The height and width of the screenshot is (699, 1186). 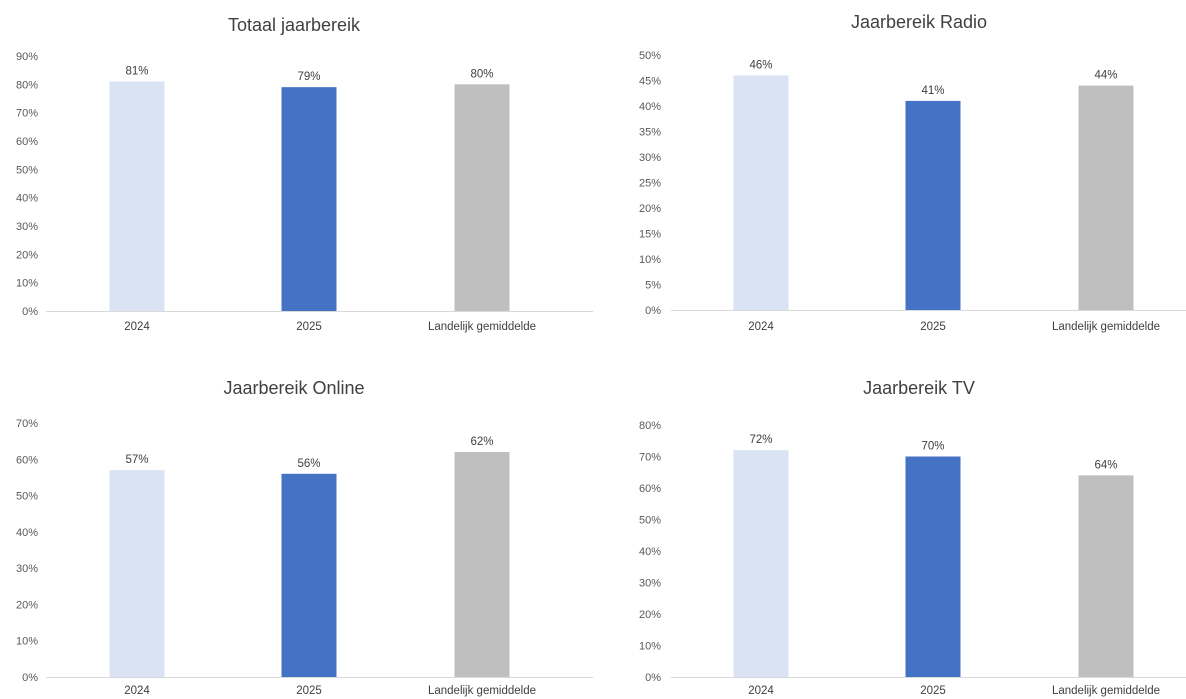 I want to click on data-label: 81%, so click(x=136, y=72).